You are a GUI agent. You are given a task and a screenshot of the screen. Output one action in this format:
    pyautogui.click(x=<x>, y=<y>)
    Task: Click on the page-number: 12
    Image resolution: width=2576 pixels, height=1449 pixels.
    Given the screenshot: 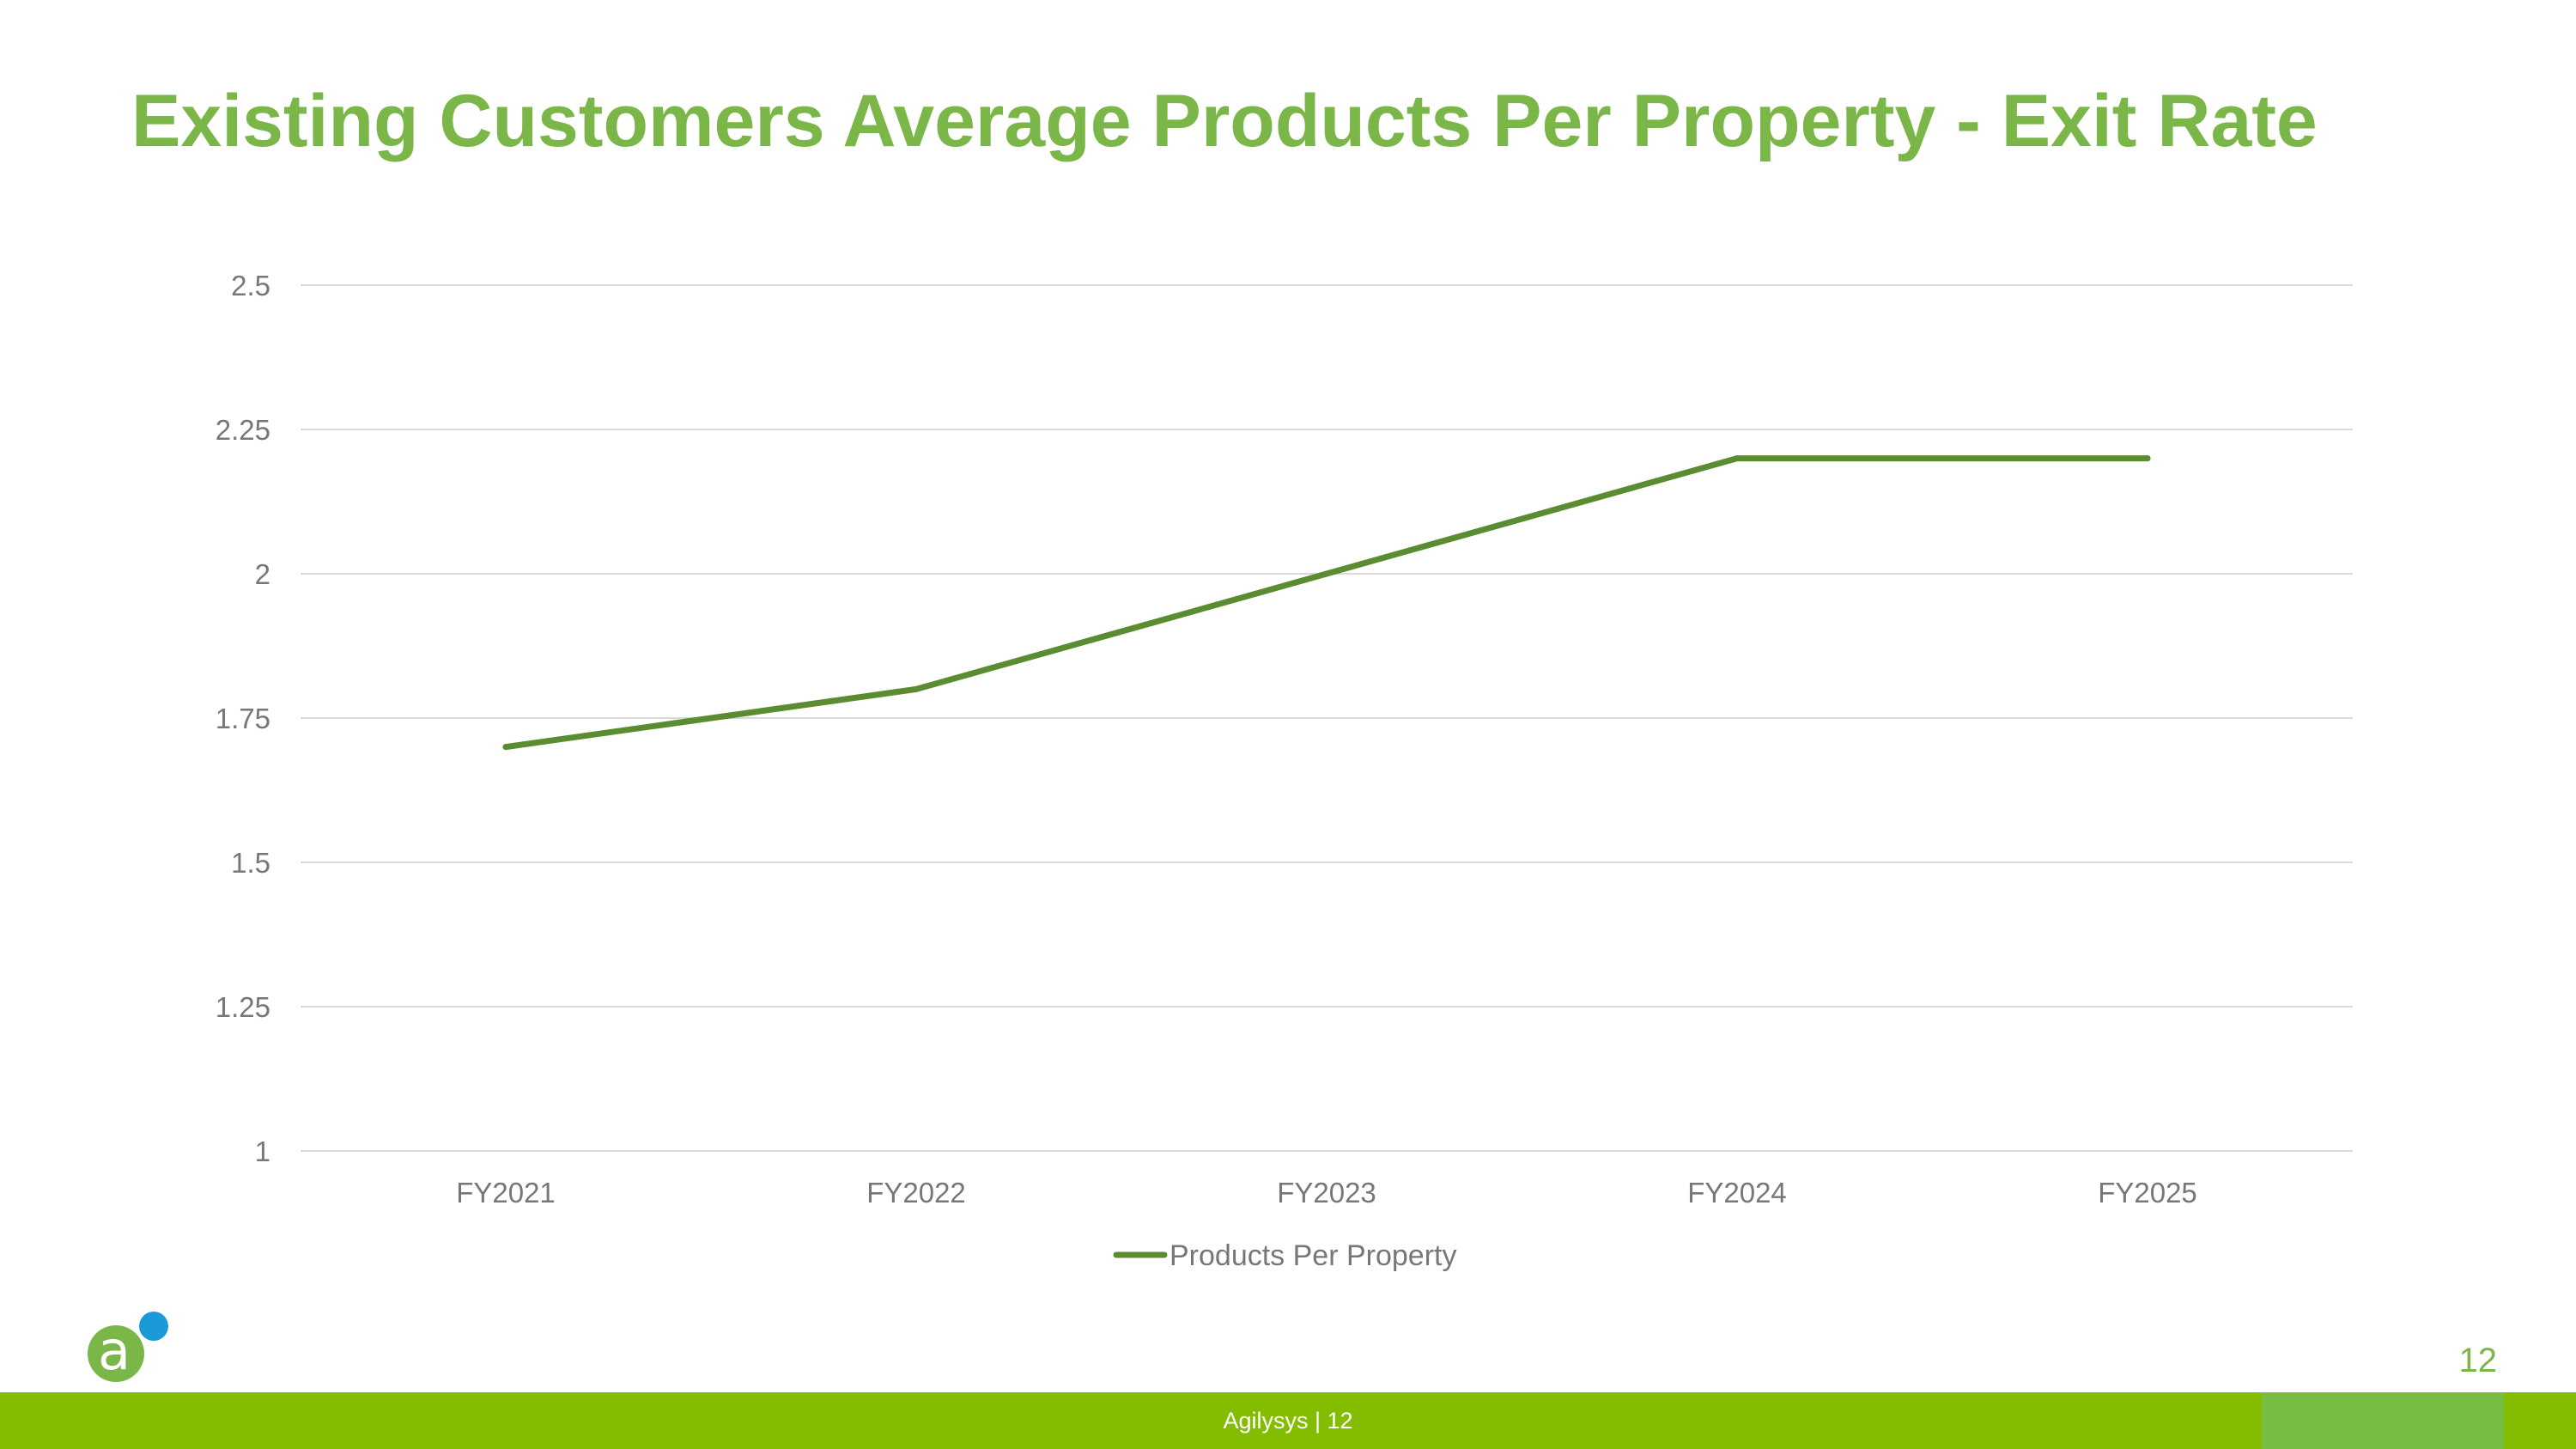 What is the action you would take?
    pyautogui.click(x=2478, y=1360)
    